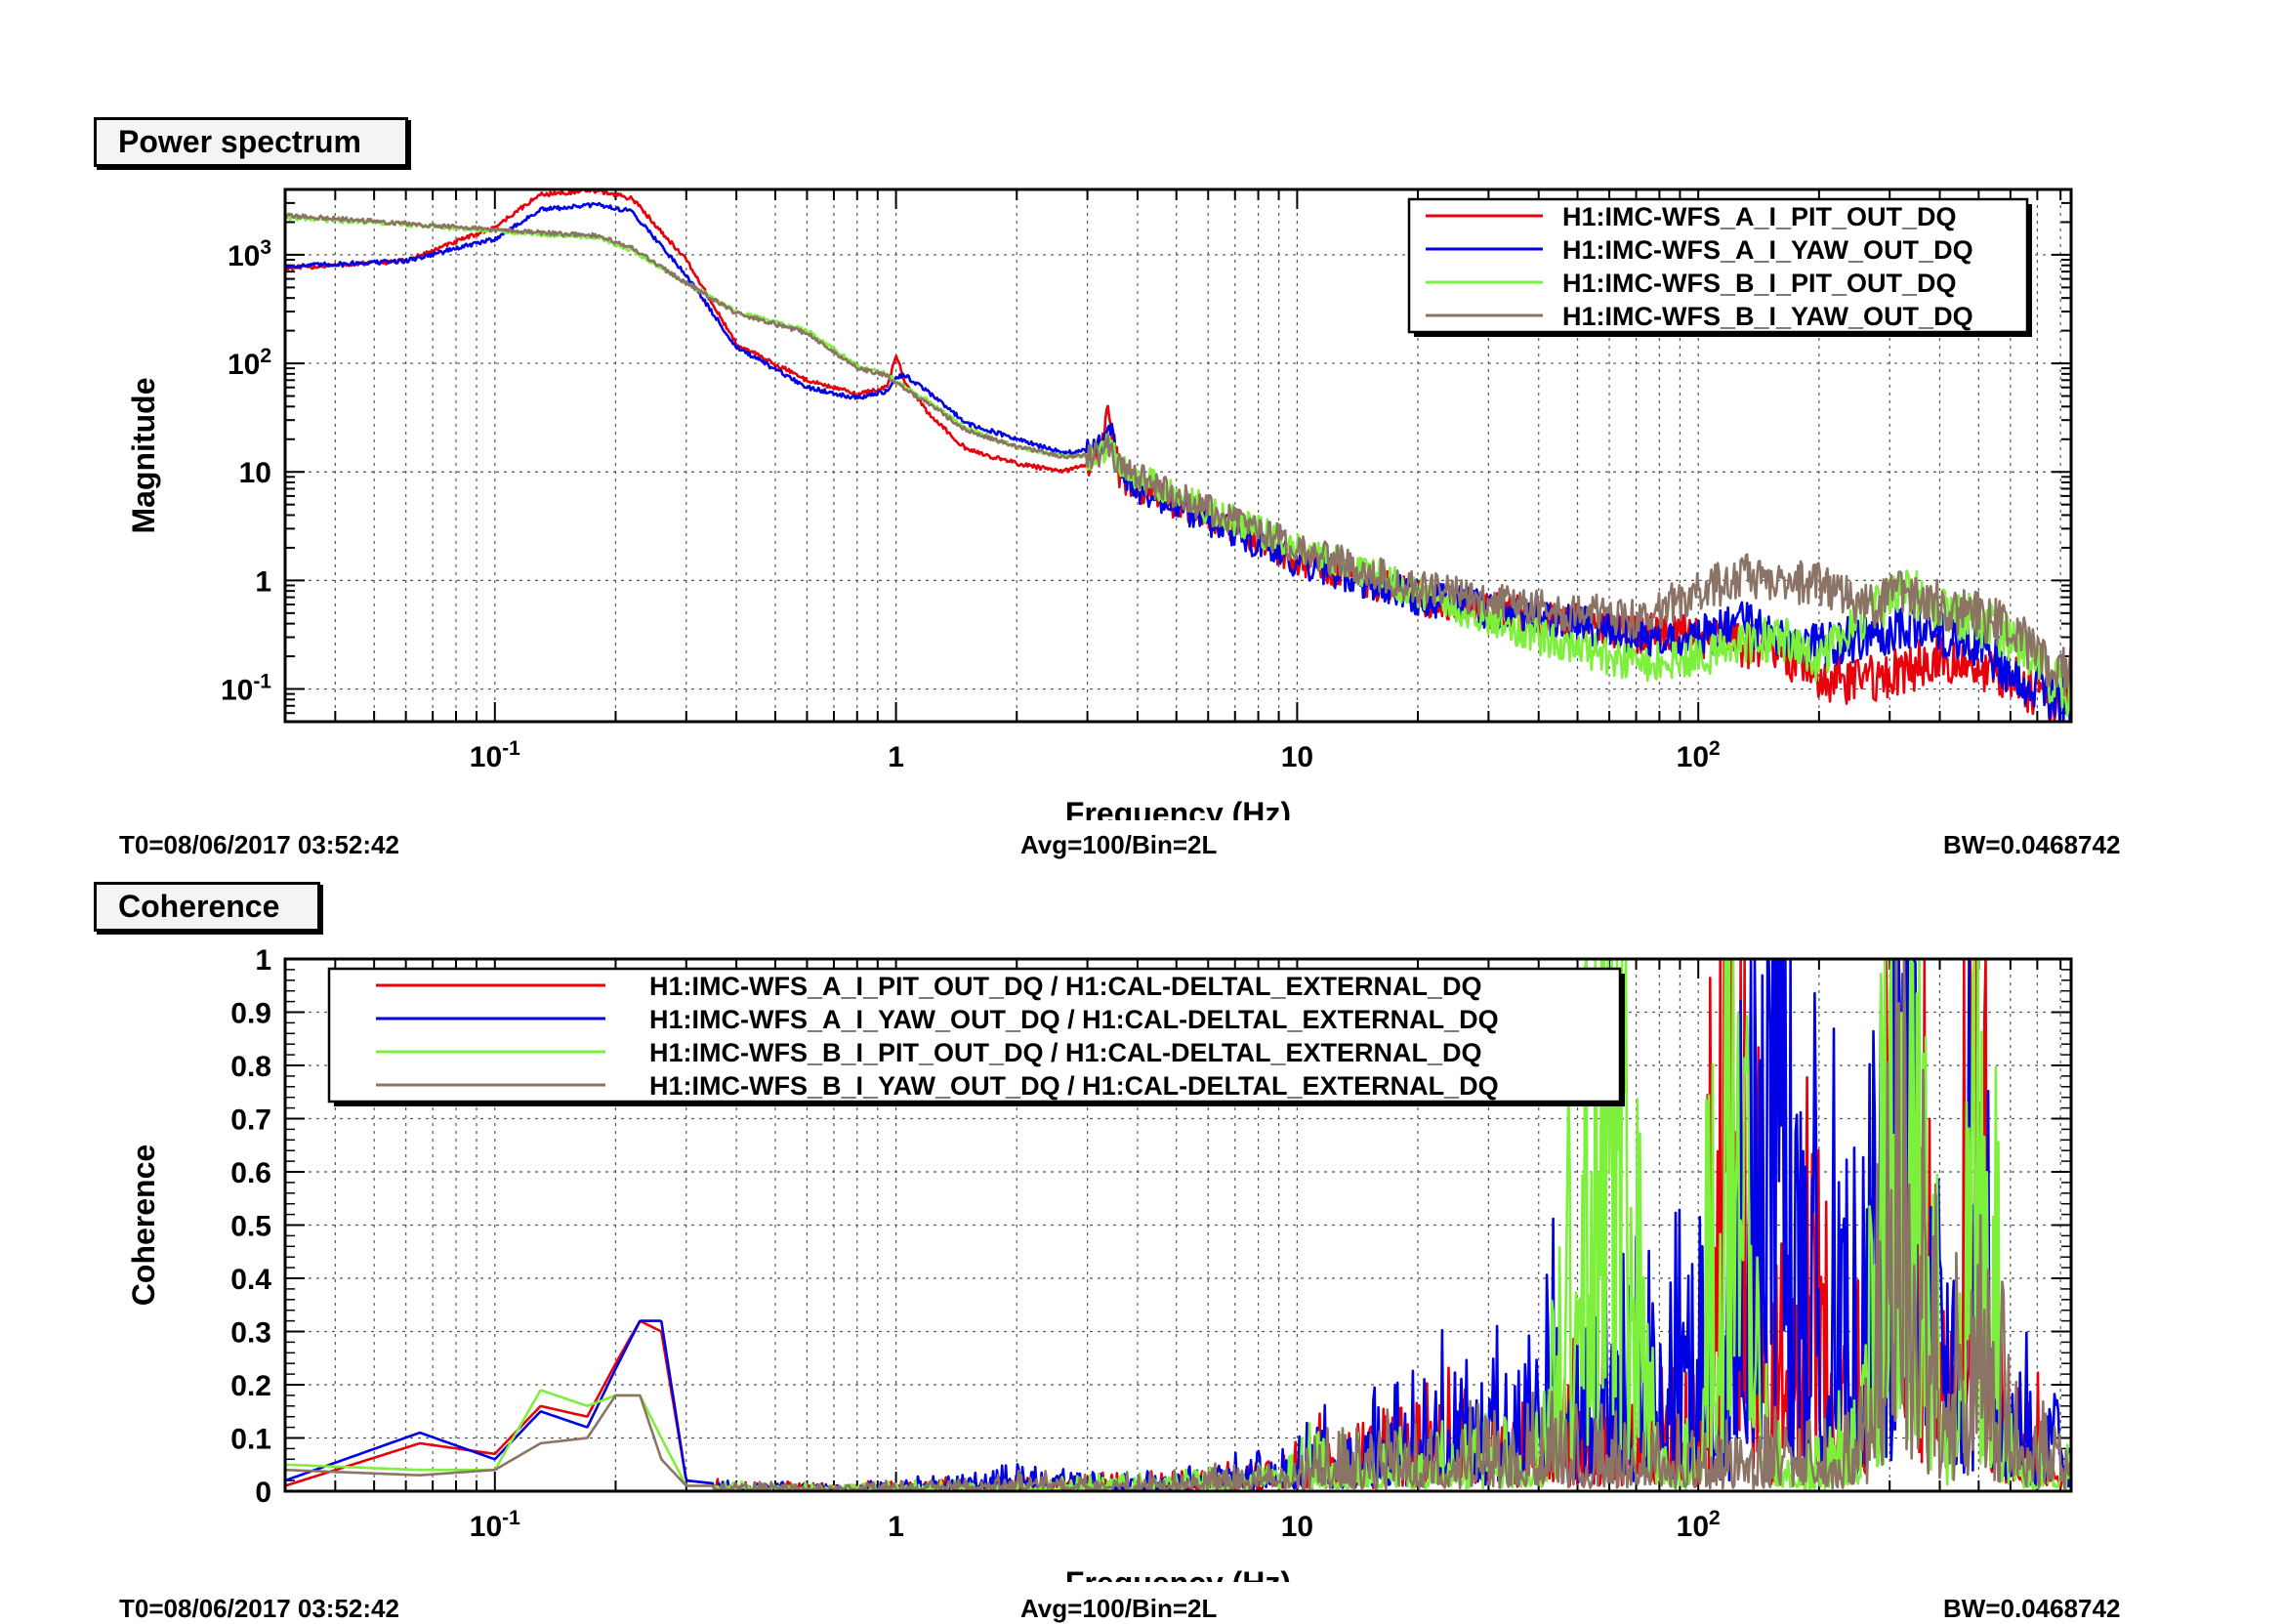 The height and width of the screenshot is (1624, 2283). I want to click on avg-label-2: Avg=100/Bin=2L, so click(1119, 1608).